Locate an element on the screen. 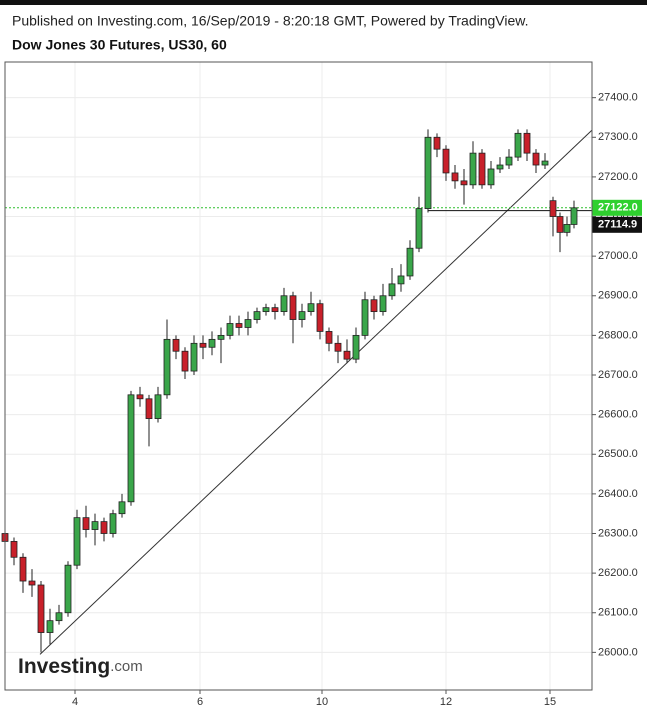  x-tick-label: 12 is located at coordinates (446, 702).